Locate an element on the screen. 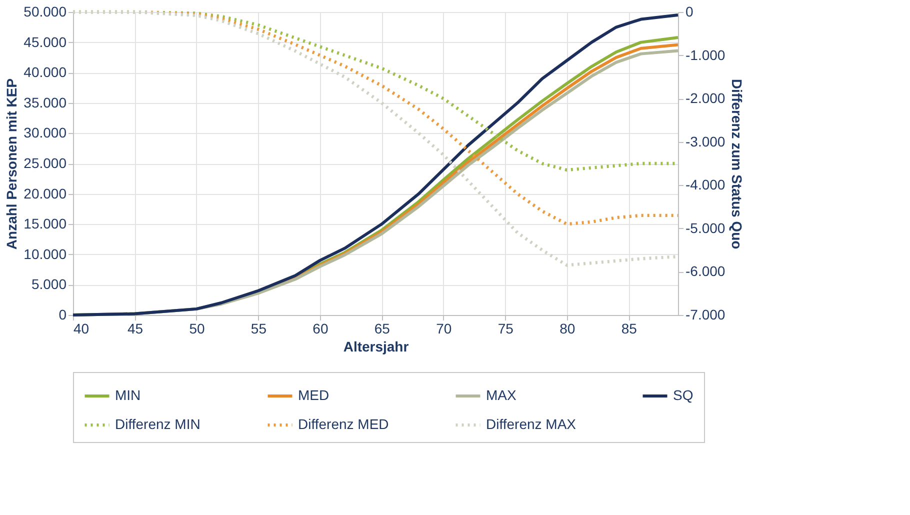 This screenshot has height=515, width=910. y-tick-label: 30.000 is located at coordinates (45, 132).